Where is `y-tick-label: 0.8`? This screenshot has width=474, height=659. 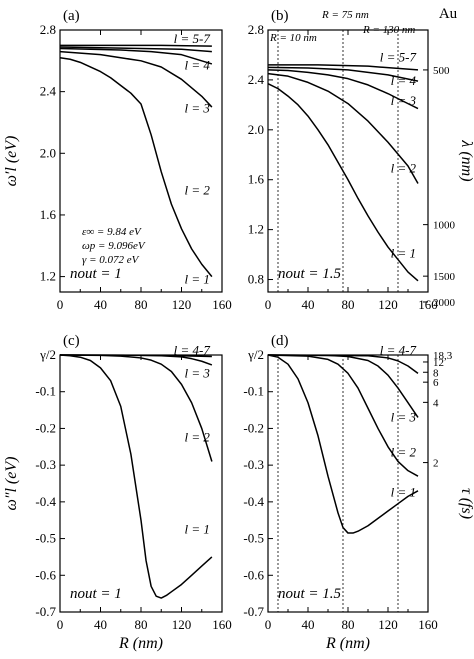
y-tick-label: 0.8 is located at coordinates (256, 279).